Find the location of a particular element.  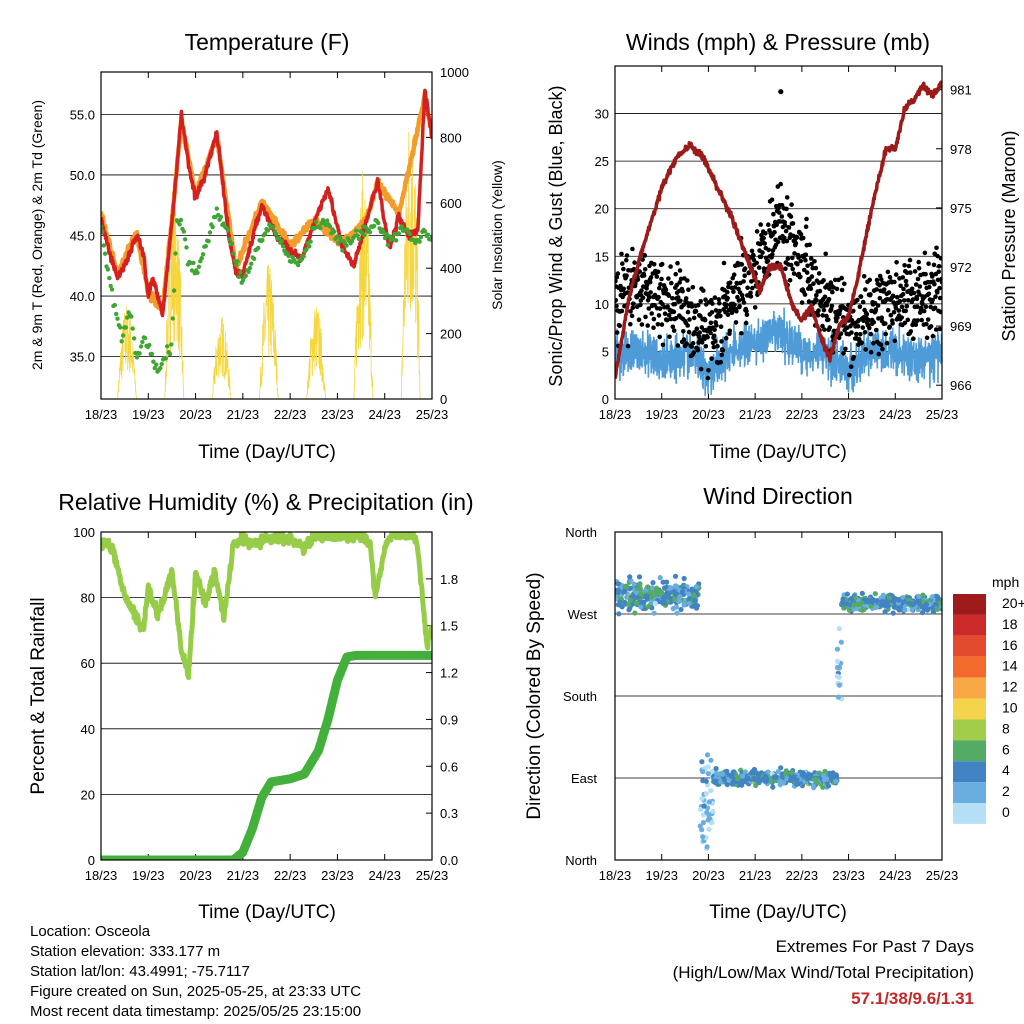

y-tick-label: East is located at coordinates (584, 778).